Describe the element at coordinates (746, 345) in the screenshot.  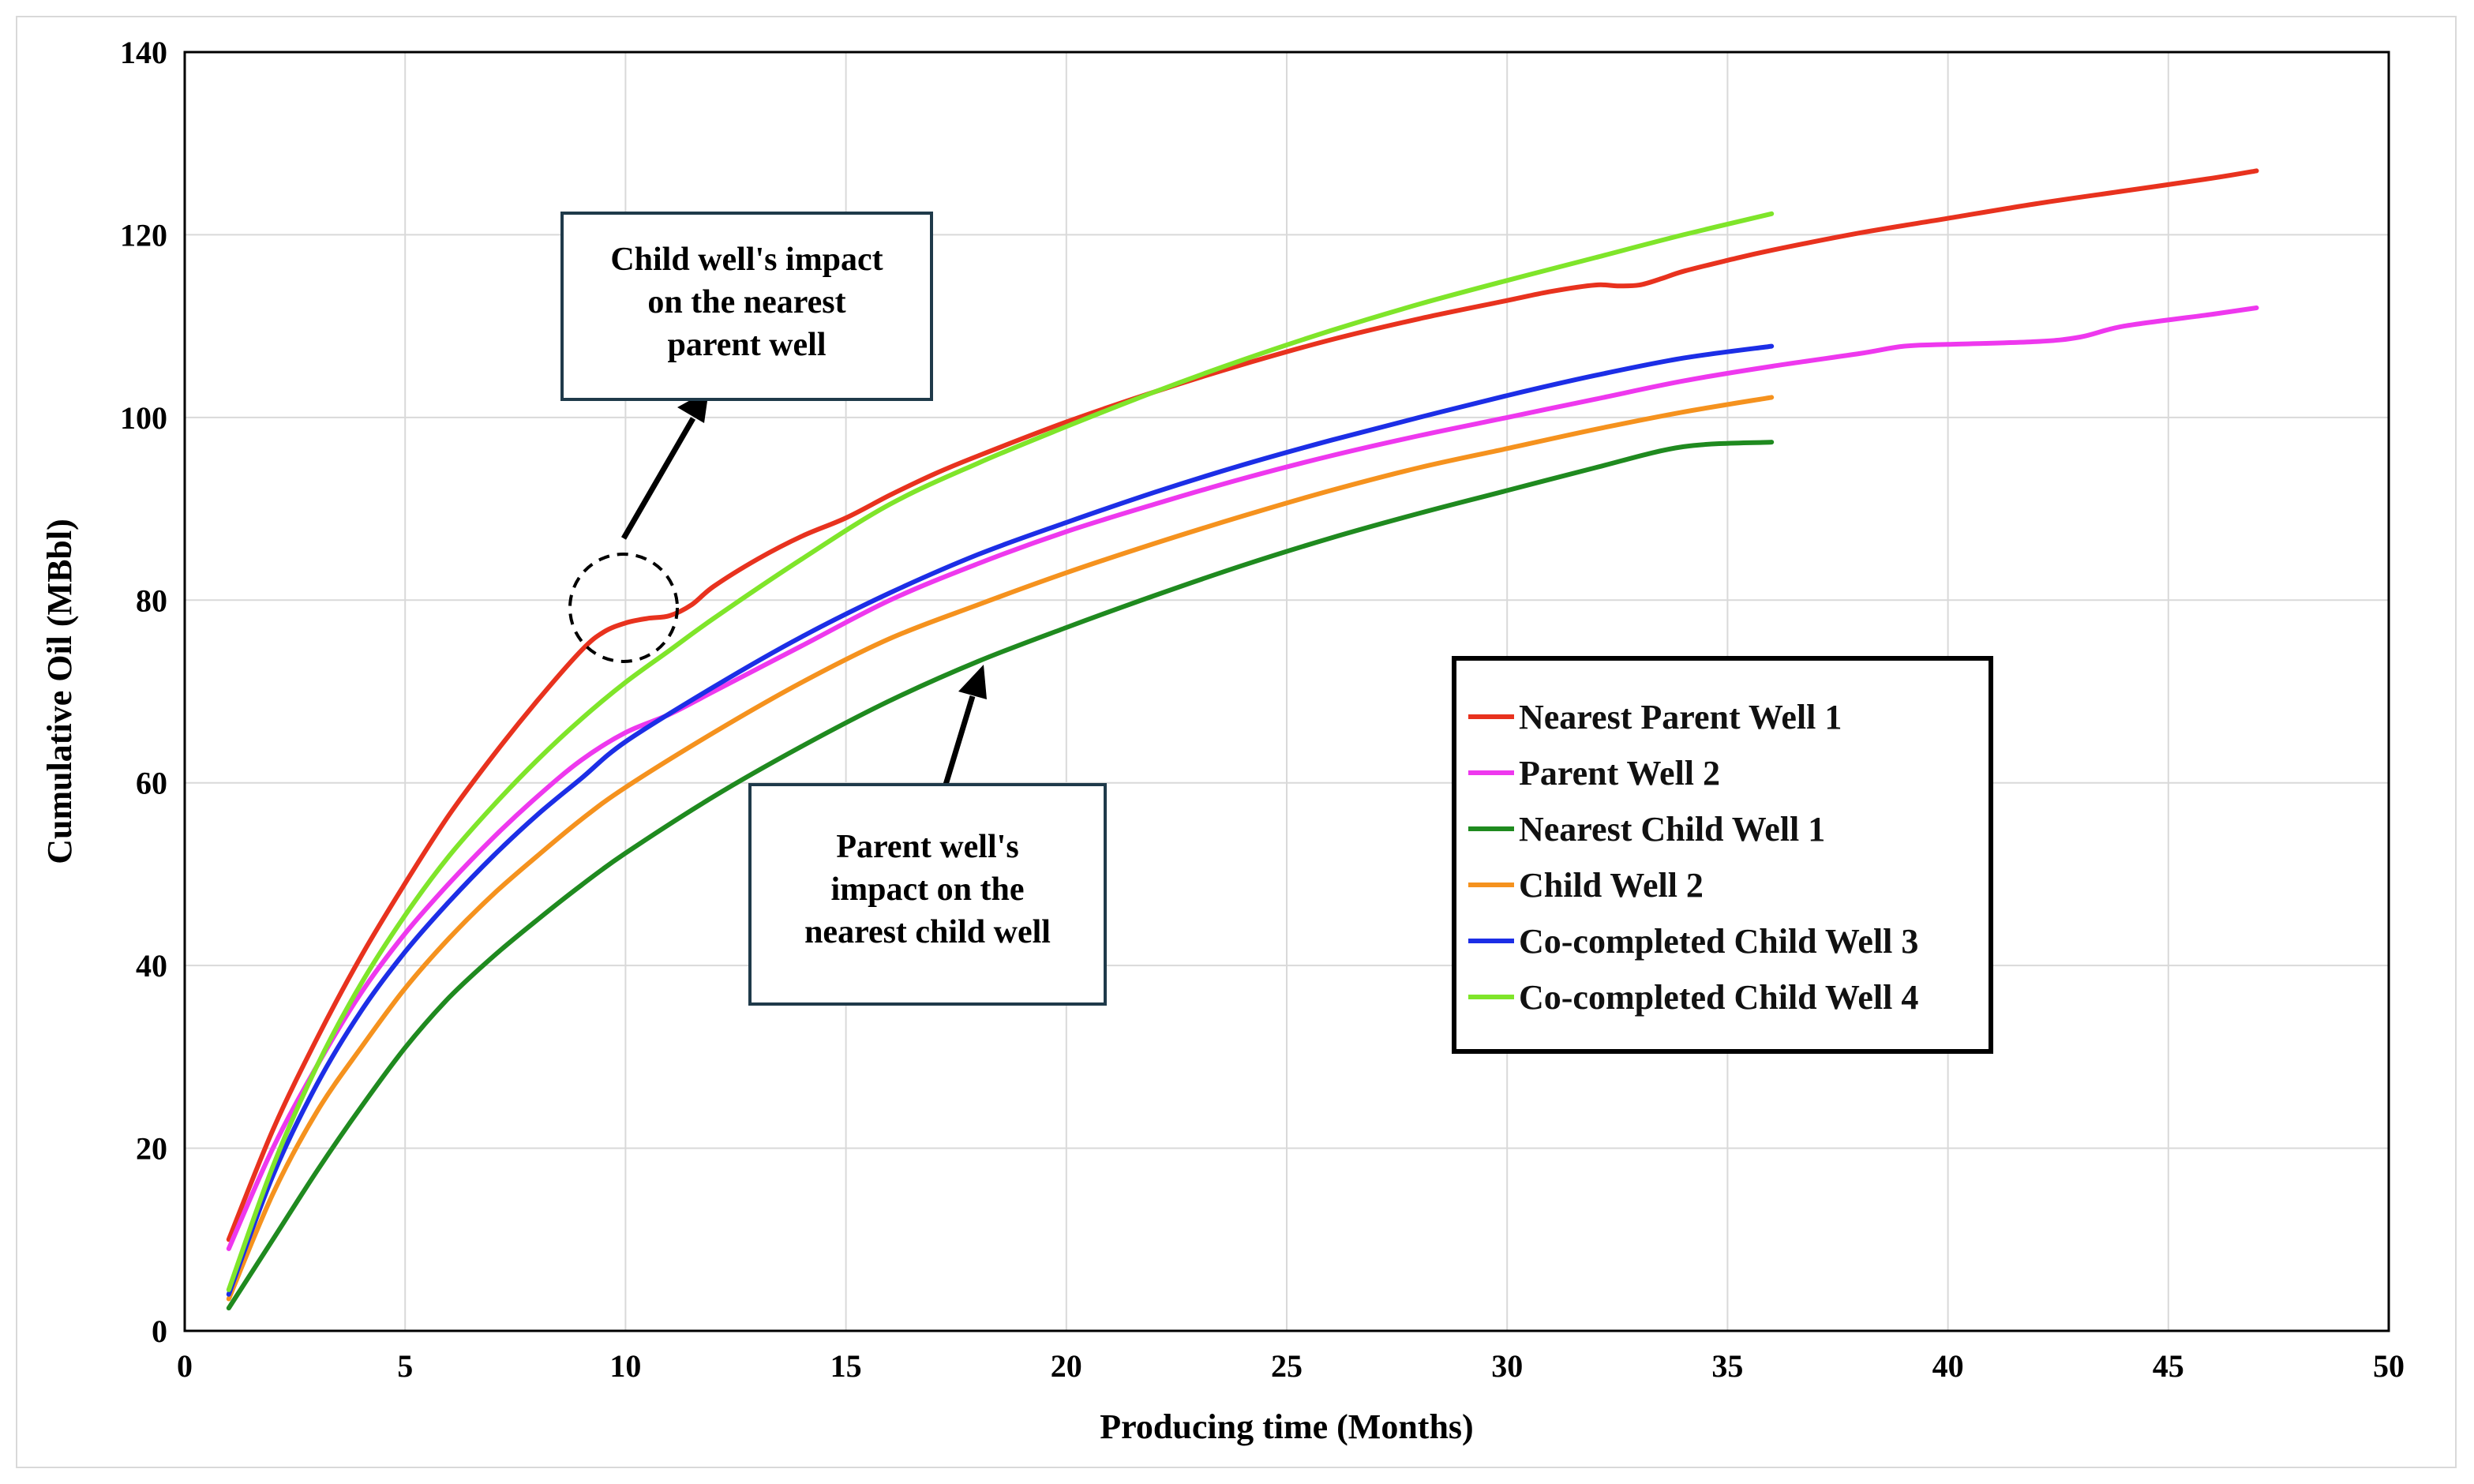
I see `annotation-line: parent well` at that location.